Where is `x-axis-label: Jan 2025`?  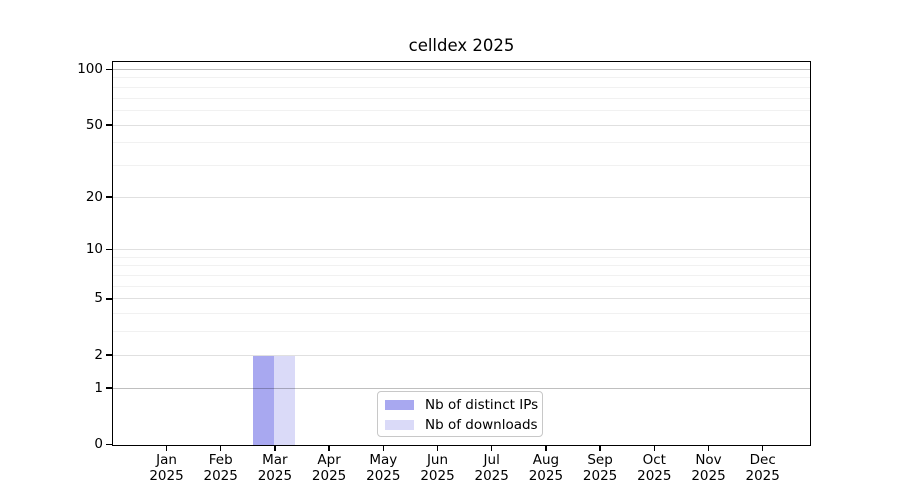
x-axis-label: Jan 2025 is located at coordinates (167, 468).